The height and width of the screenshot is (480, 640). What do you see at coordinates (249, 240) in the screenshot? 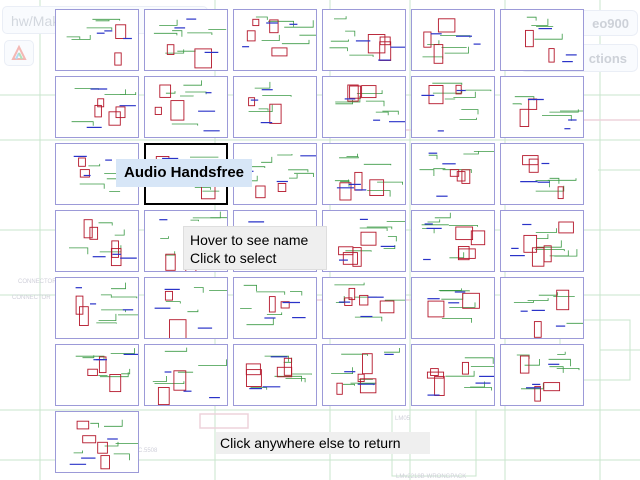
I see `hint-hover: Hover to see name` at bounding box center [249, 240].